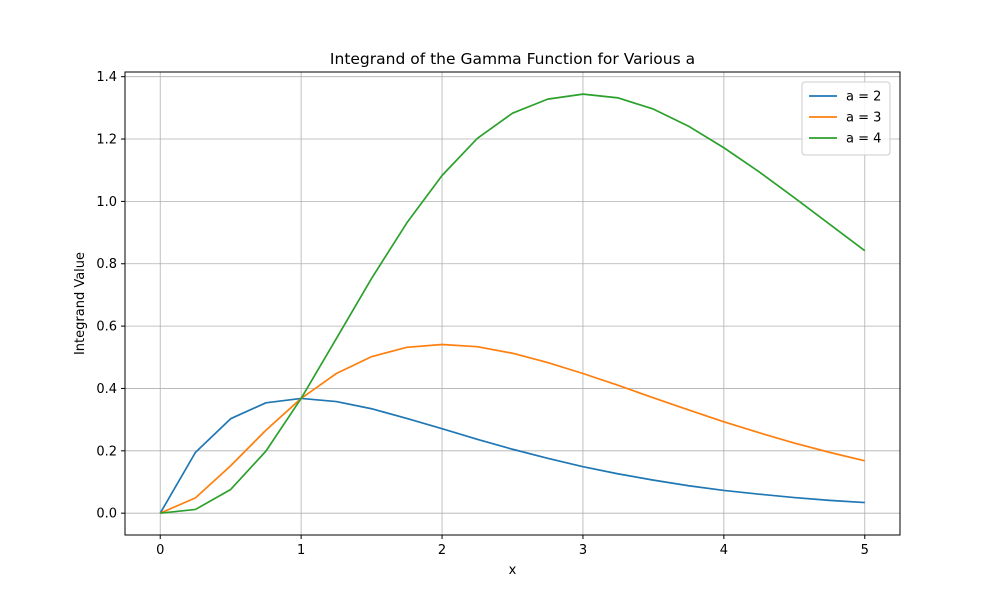  What do you see at coordinates (160, 550) in the screenshot?
I see `x-tick-label: 0` at bounding box center [160, 550].